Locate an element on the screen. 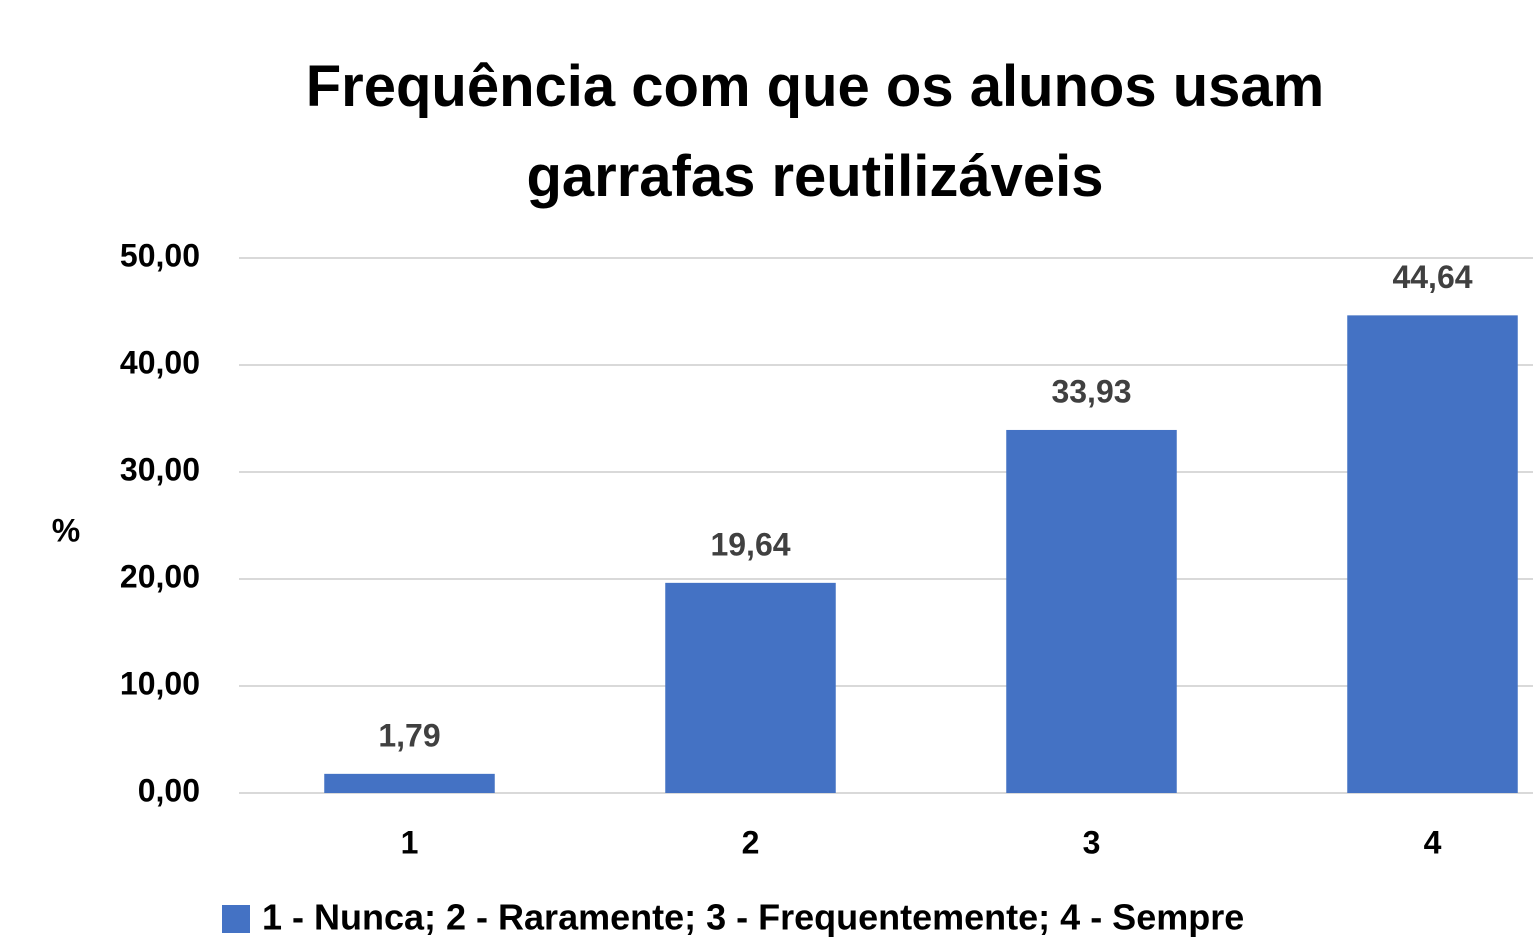 The height and width of the screenshot is (947, 1533). x-tick-label: 3 is located at coordinates (1092, 842).